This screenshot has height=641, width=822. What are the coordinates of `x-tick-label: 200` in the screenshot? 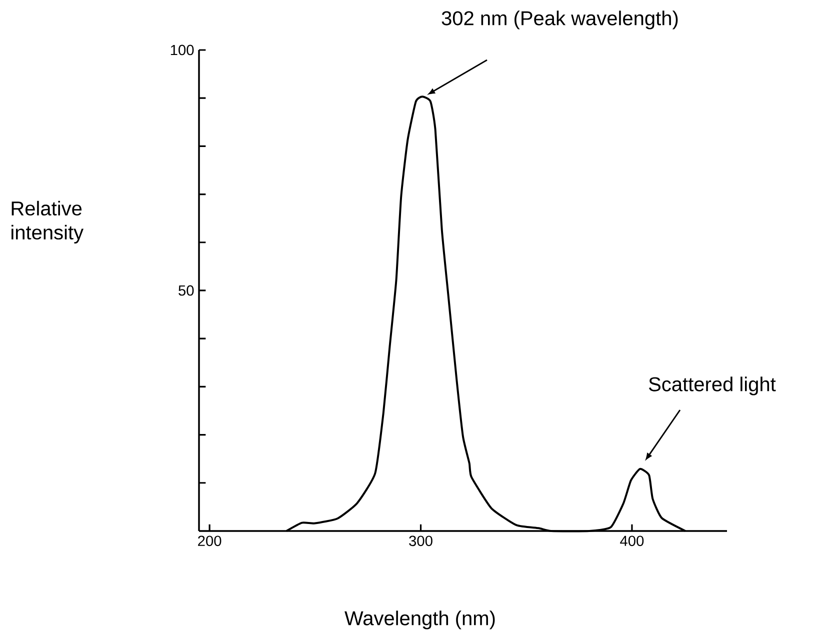 It's located at (210, 541).